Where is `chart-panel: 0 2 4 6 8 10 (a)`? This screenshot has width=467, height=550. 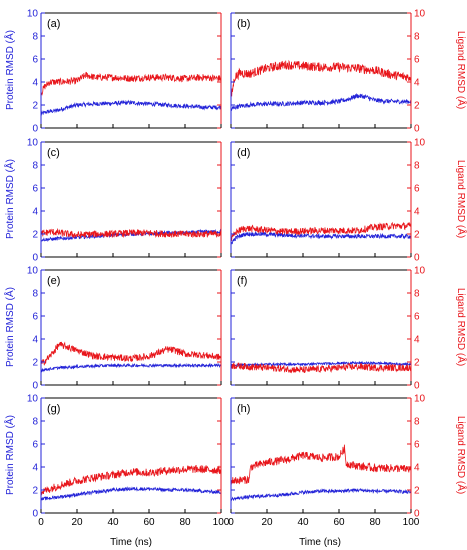
chart-panel: 0 2 4 6 8 10 (a) is located at coordinates (124, 72).